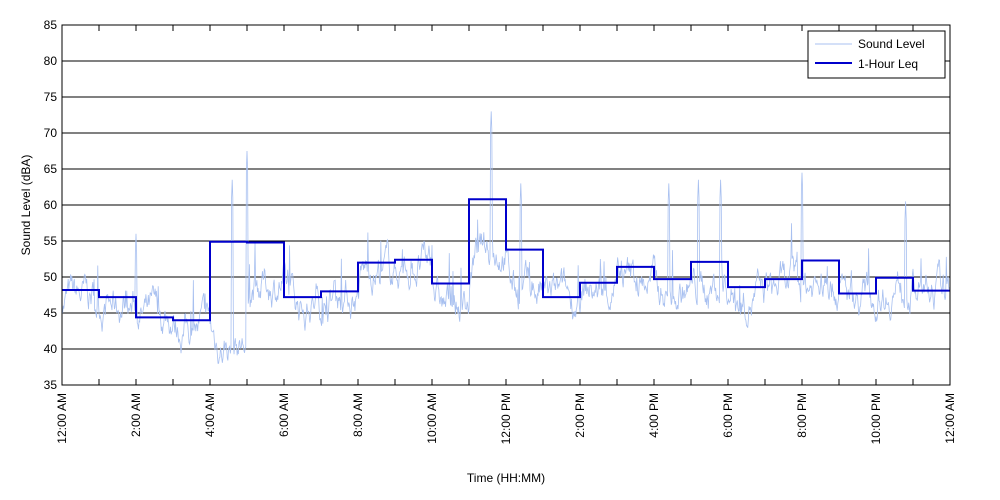 The image size is (1000, 500). Describe the element at coordinates (654, 415) in the screenshot. I see `x-tick-label: 4:00 PM` at that location.